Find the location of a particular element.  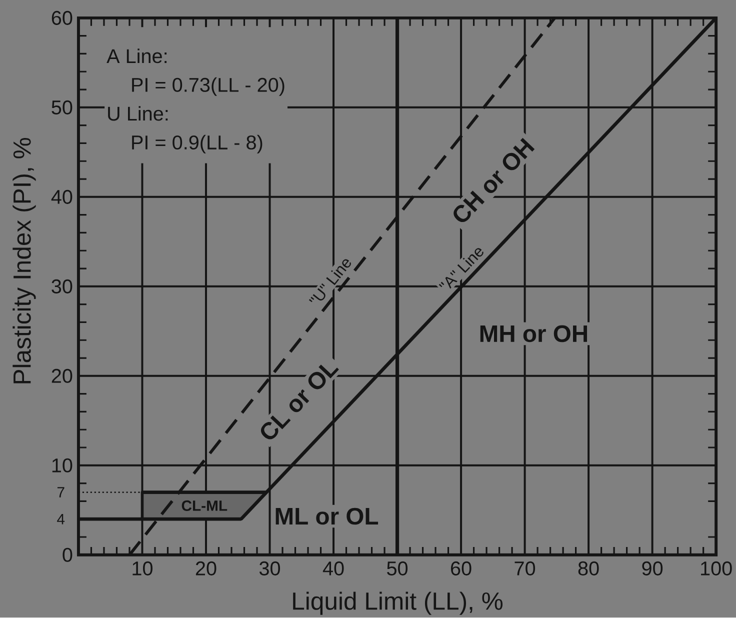

annotation: A Line: is located at coordinates (136, 56).